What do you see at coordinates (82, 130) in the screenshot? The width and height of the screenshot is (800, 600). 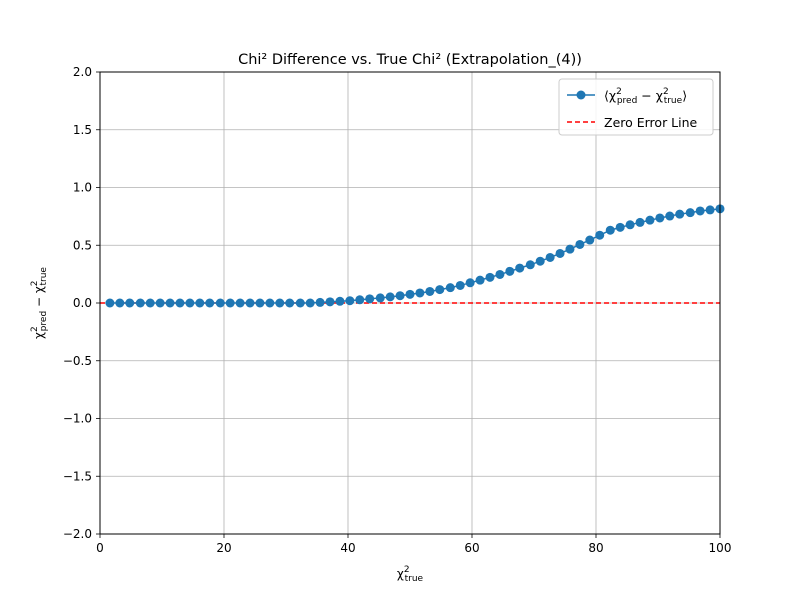 I see `y-tick-label: 1.5` at bounding box center [82, 130].